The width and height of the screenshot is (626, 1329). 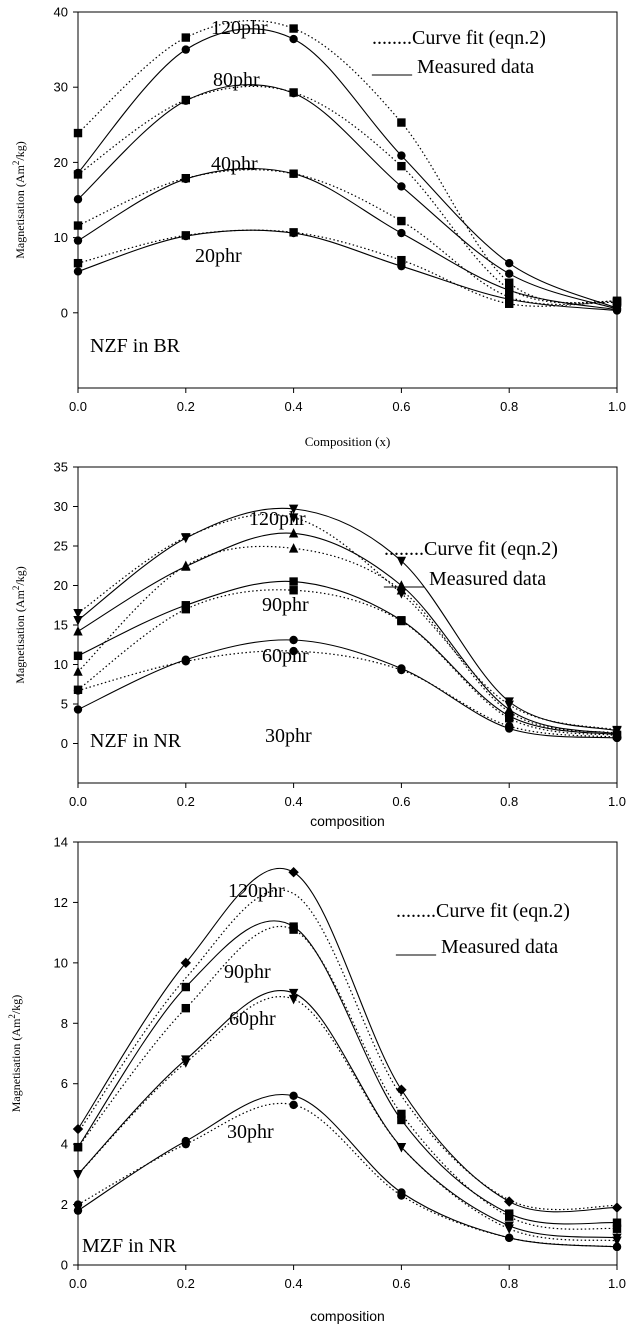 What do you see at coordinates (218, 256) in the screenshot?
I see `series-label: 20phr` at bounding box center [218, 256].